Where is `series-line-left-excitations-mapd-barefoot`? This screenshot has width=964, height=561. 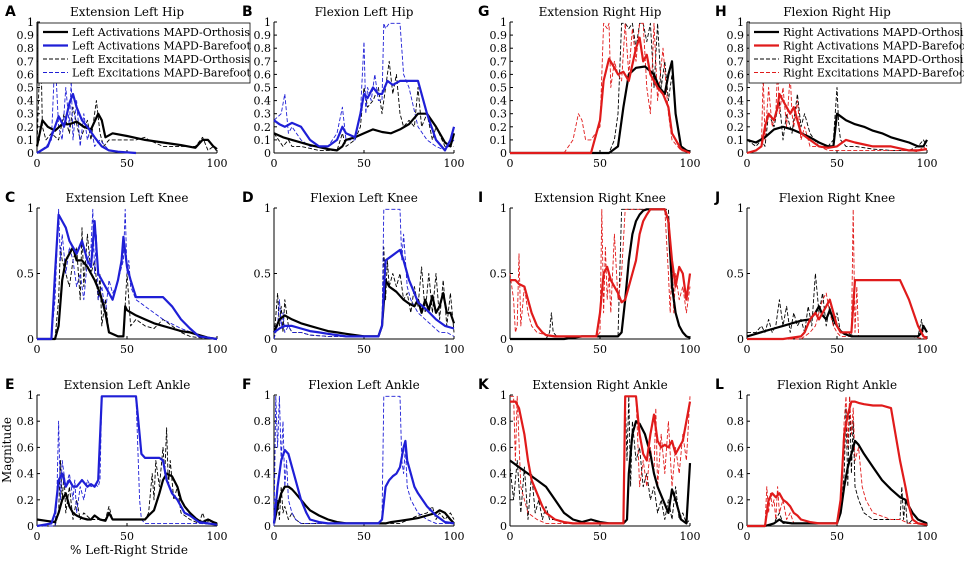 series-line-left-excitations-mapd-barefoot is located at coordinates (127, 461).